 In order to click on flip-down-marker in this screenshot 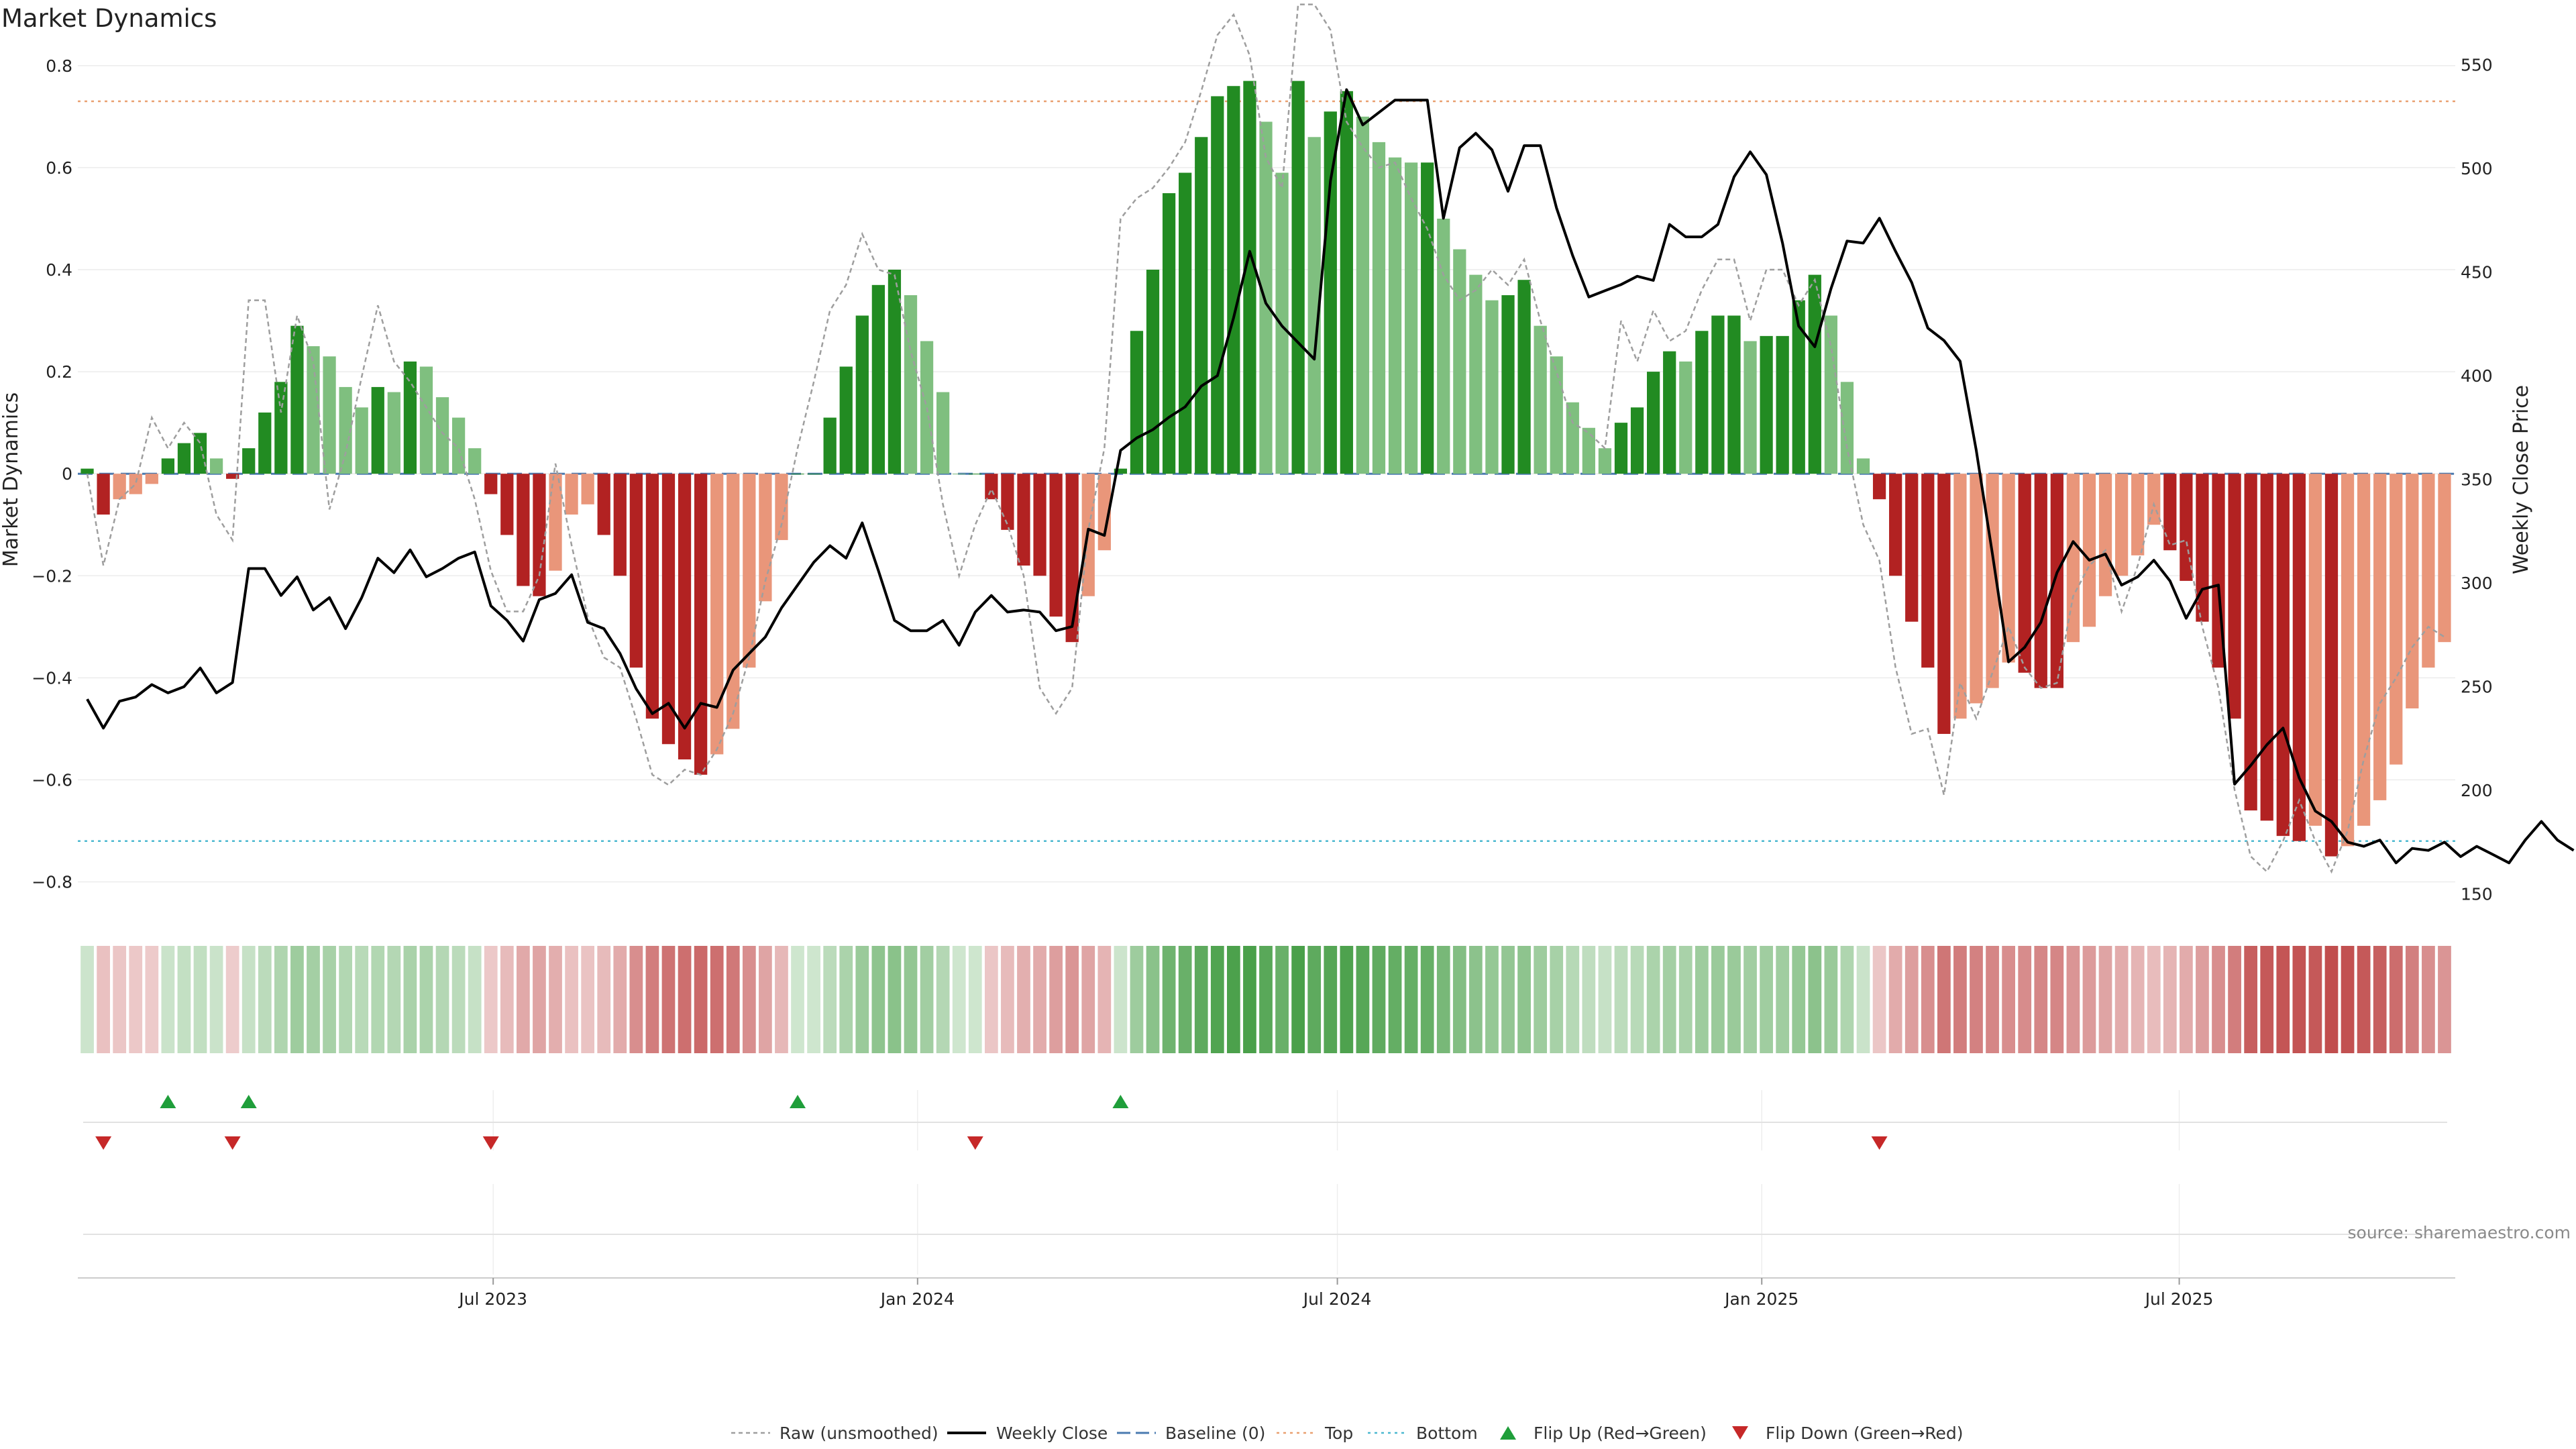, I will do `click(232, 1143)`.